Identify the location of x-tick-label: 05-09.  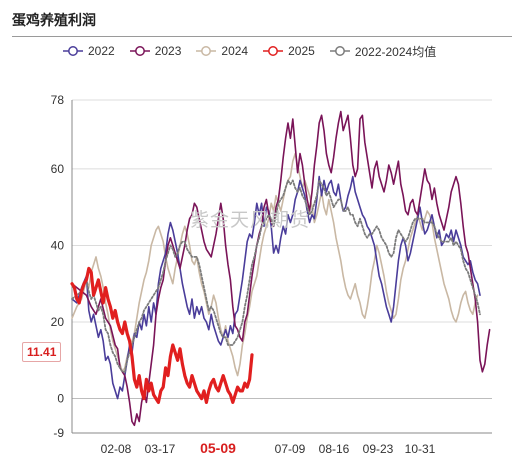
(218, 448).